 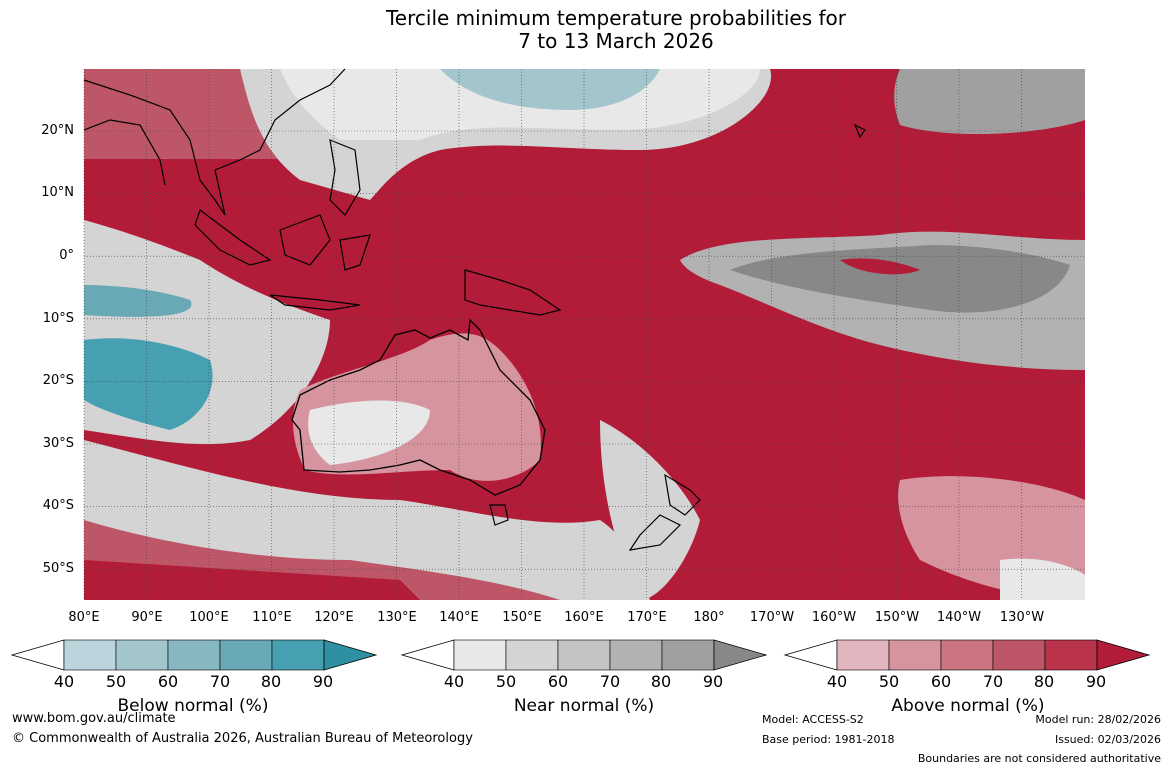 What do you see at coordinates (168, 681) in the screenshot?
I see `colorbar-below-tick: 60` at bounding box center [168, 681].